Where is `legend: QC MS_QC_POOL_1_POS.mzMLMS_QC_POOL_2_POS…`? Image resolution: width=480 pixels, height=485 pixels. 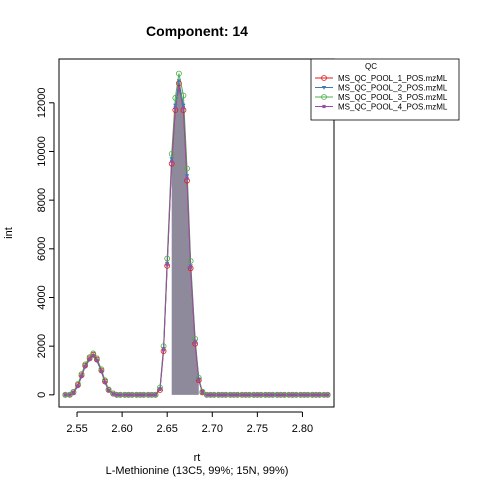 legend: QC MS_QC_POOL_1_POS.mzMLMS_QC_POOL_2_POS… is located at coordinates (385, 89).